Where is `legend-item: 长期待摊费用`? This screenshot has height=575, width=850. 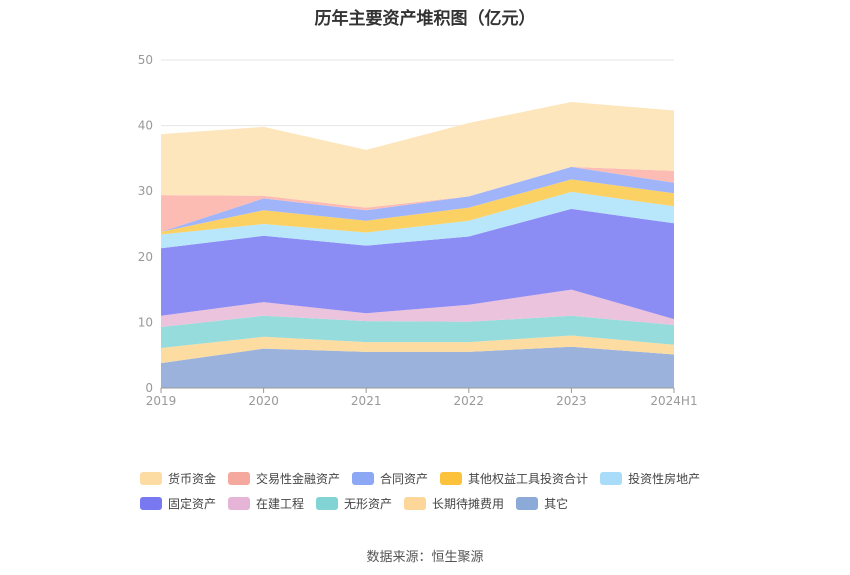
legend-item: 长期待摊费用 is located at coordinates (454, 503).